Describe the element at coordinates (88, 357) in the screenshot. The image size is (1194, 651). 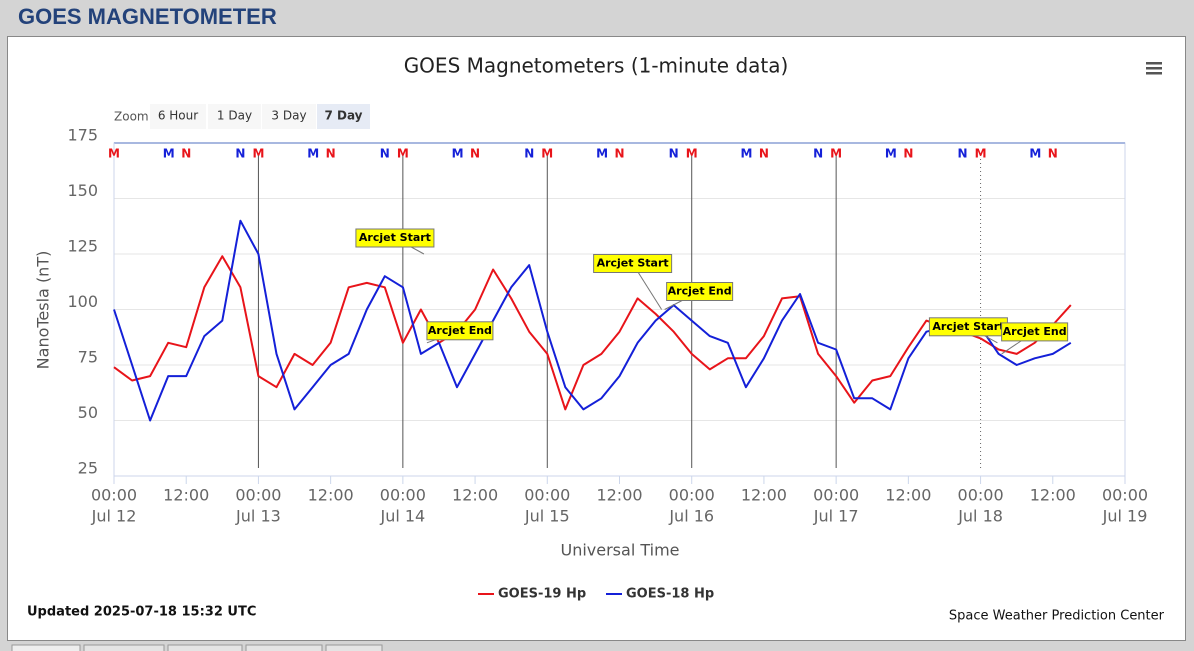
I see `y-tick-label: 75` at that location.